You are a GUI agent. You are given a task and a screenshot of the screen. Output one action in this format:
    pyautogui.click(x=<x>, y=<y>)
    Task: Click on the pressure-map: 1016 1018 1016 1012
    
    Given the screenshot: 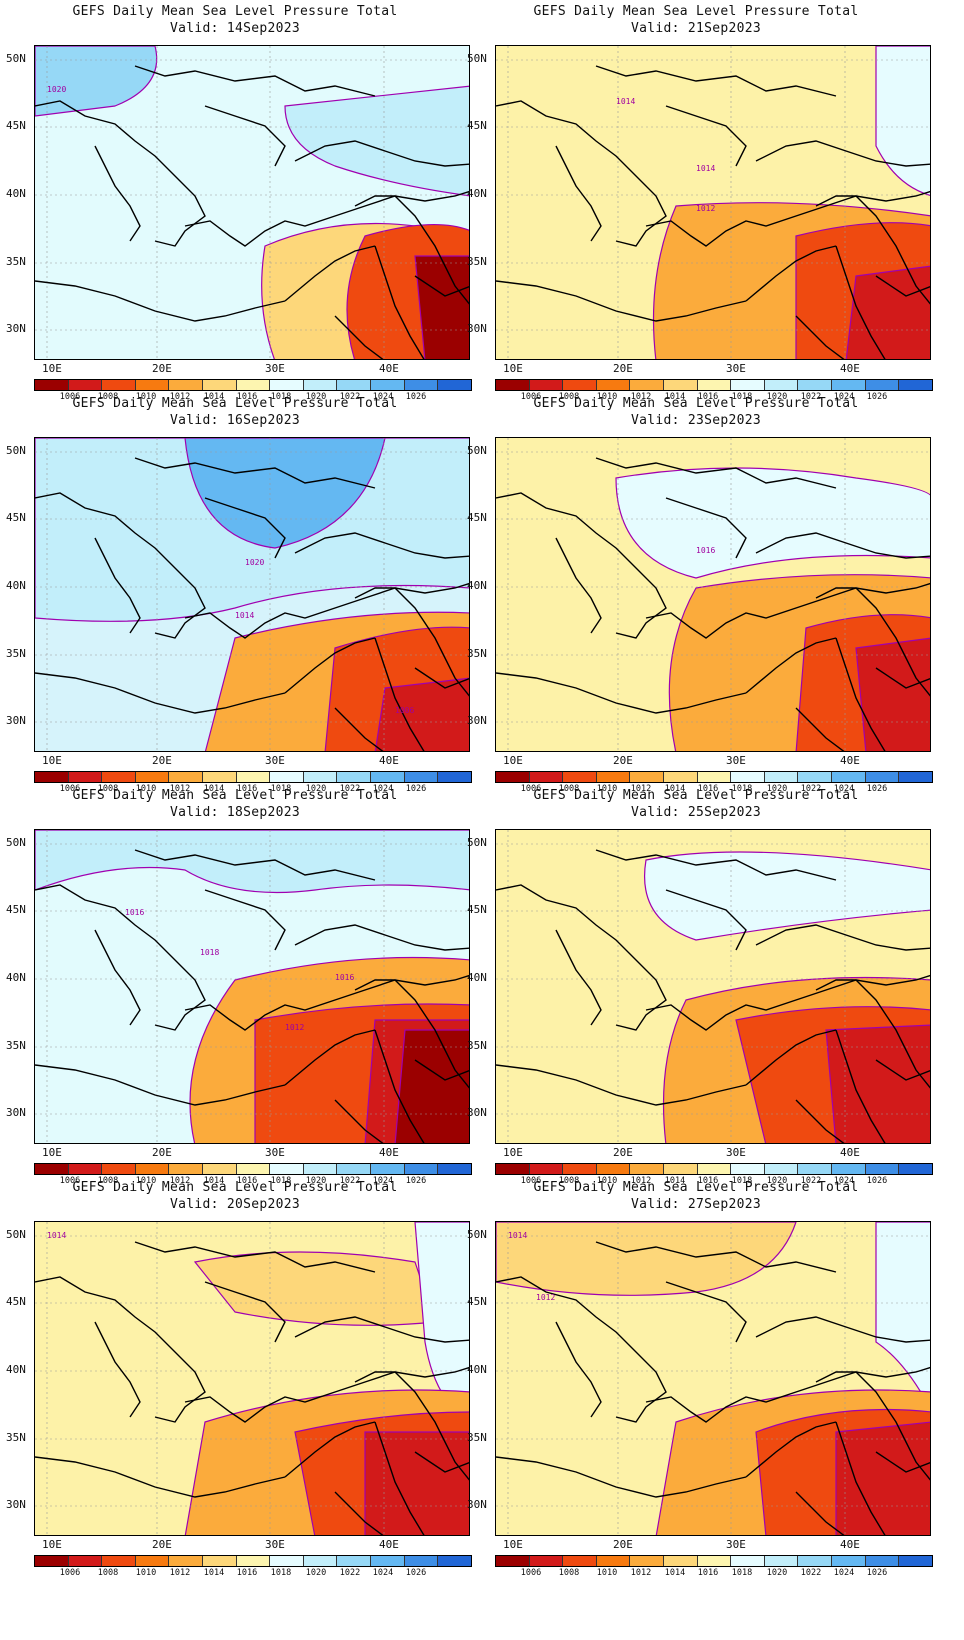 What is the action you would take?
    pyautogui.click(x=252, y=986)
    